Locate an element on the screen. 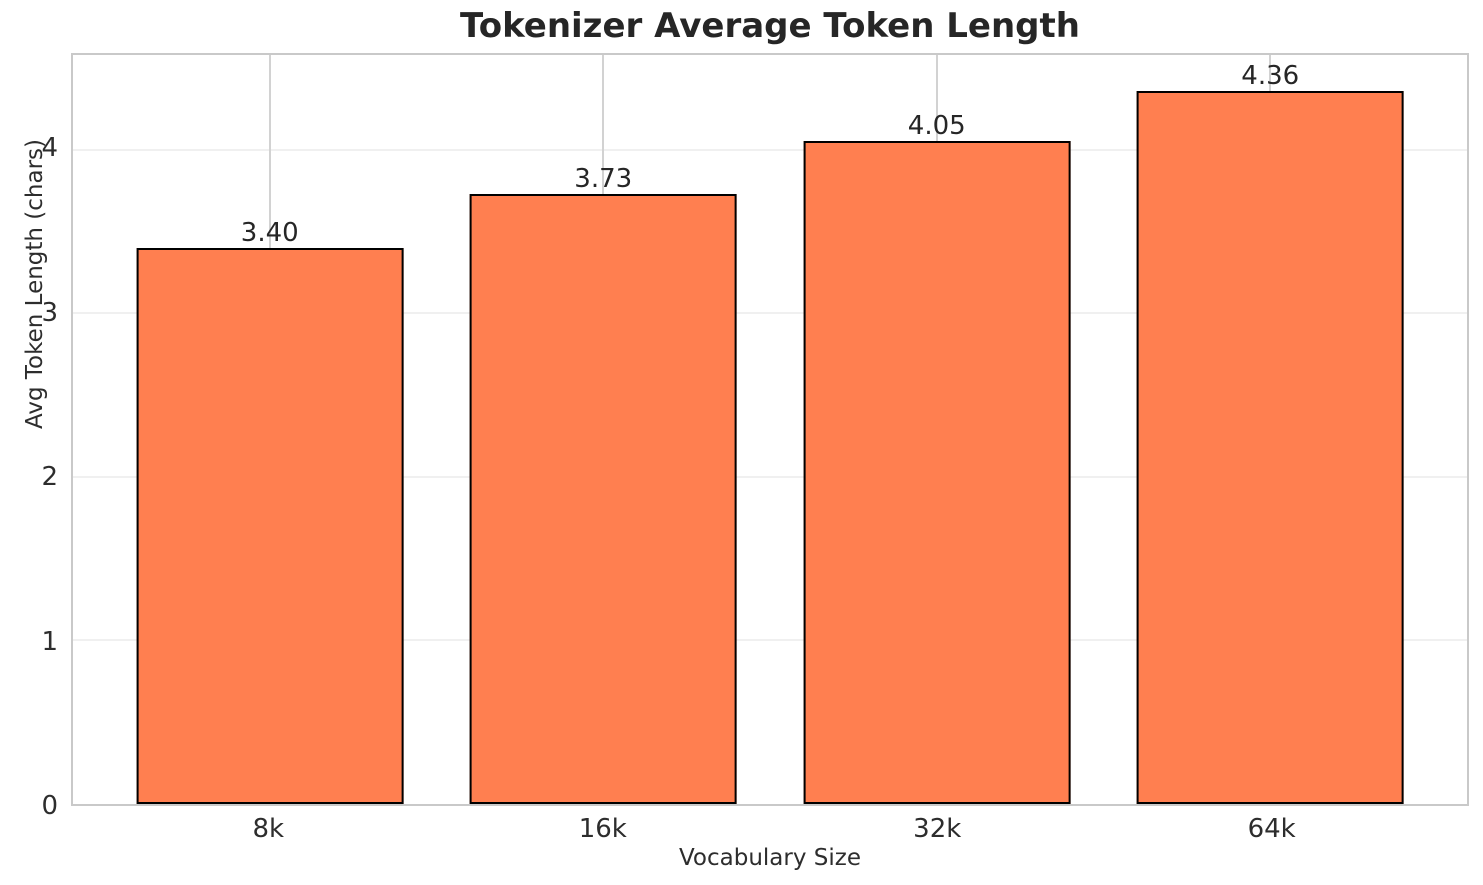 The image size is (1483, 885). y-axis-title: Avg Token Length (chars) is located at coordinates (35, 283).